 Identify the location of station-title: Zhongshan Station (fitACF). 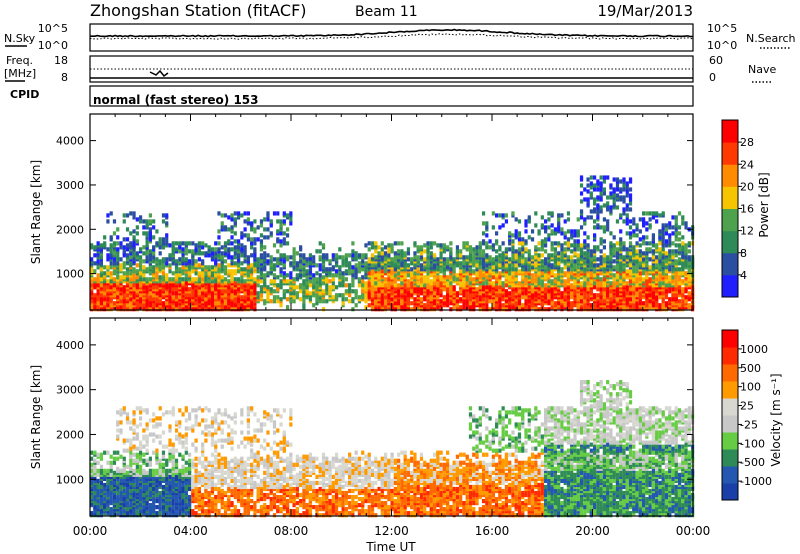
(198, 10).